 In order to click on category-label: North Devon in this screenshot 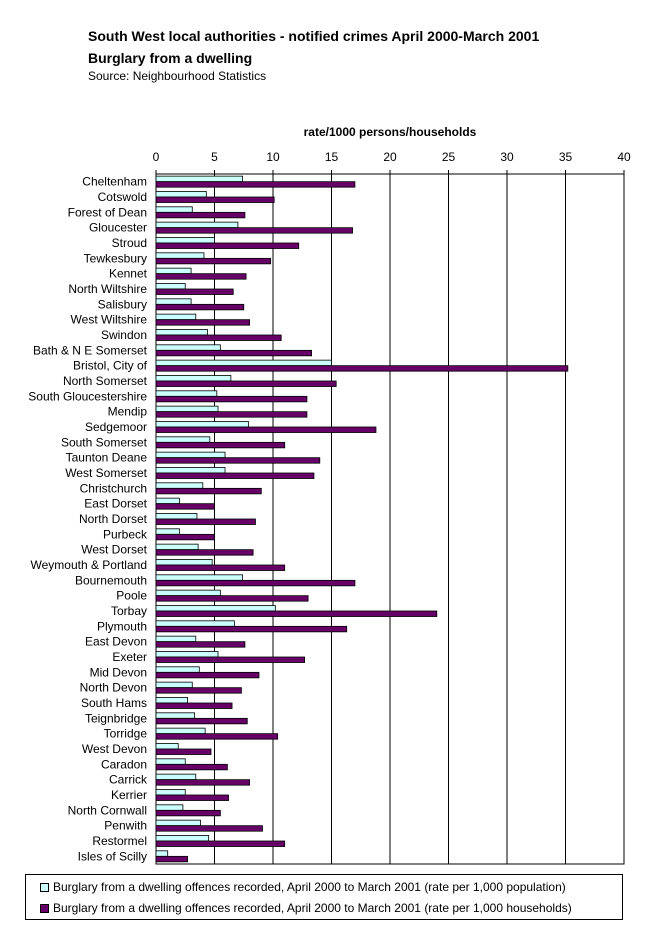, I will do `click(113, 688)`.